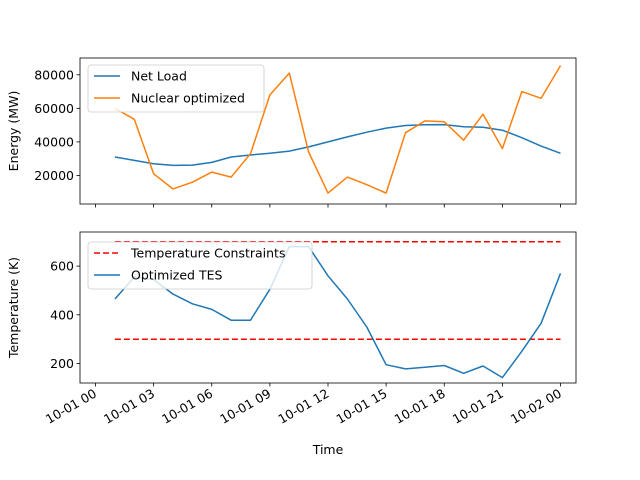 The image size is (640, 480). I want to click on legend-label: Net Load, so click(159, 76).